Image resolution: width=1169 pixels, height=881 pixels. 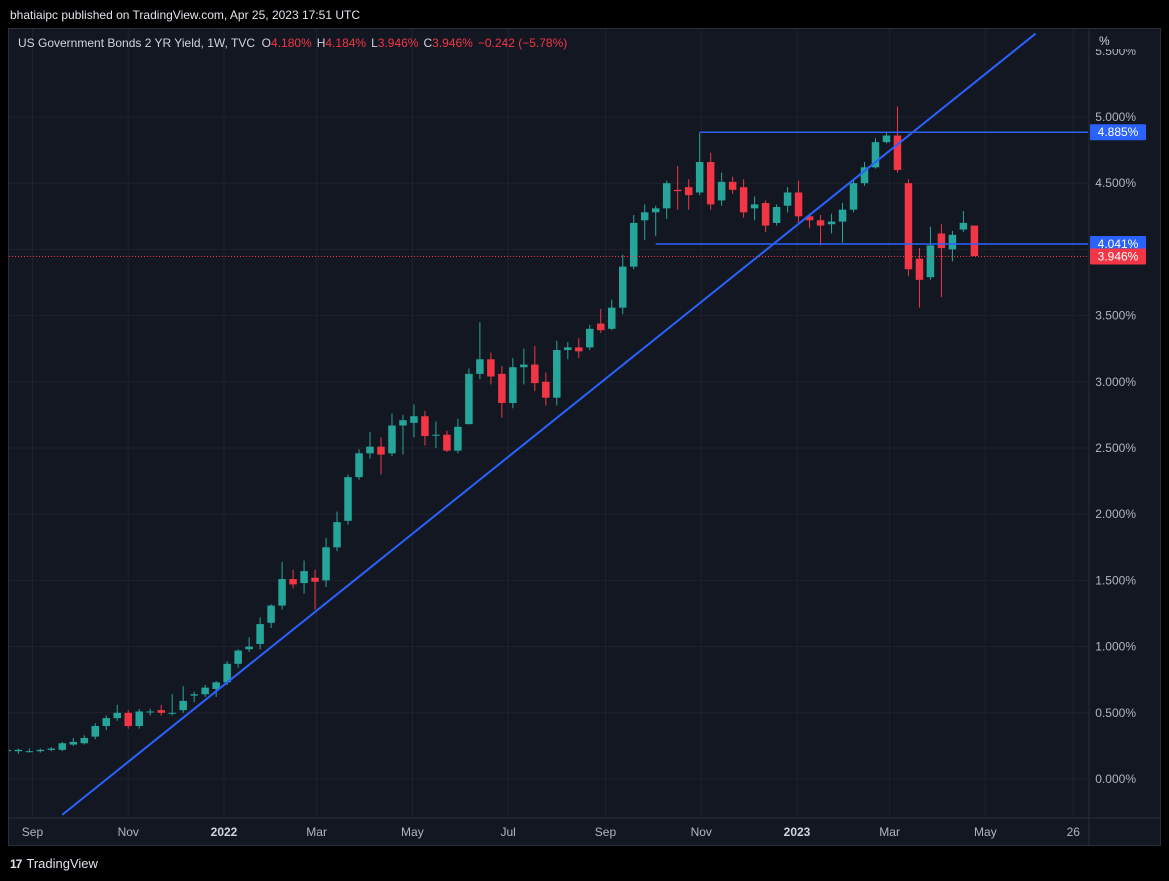 I want to click on low-value: 3.946%, so click(x=398, y=43).